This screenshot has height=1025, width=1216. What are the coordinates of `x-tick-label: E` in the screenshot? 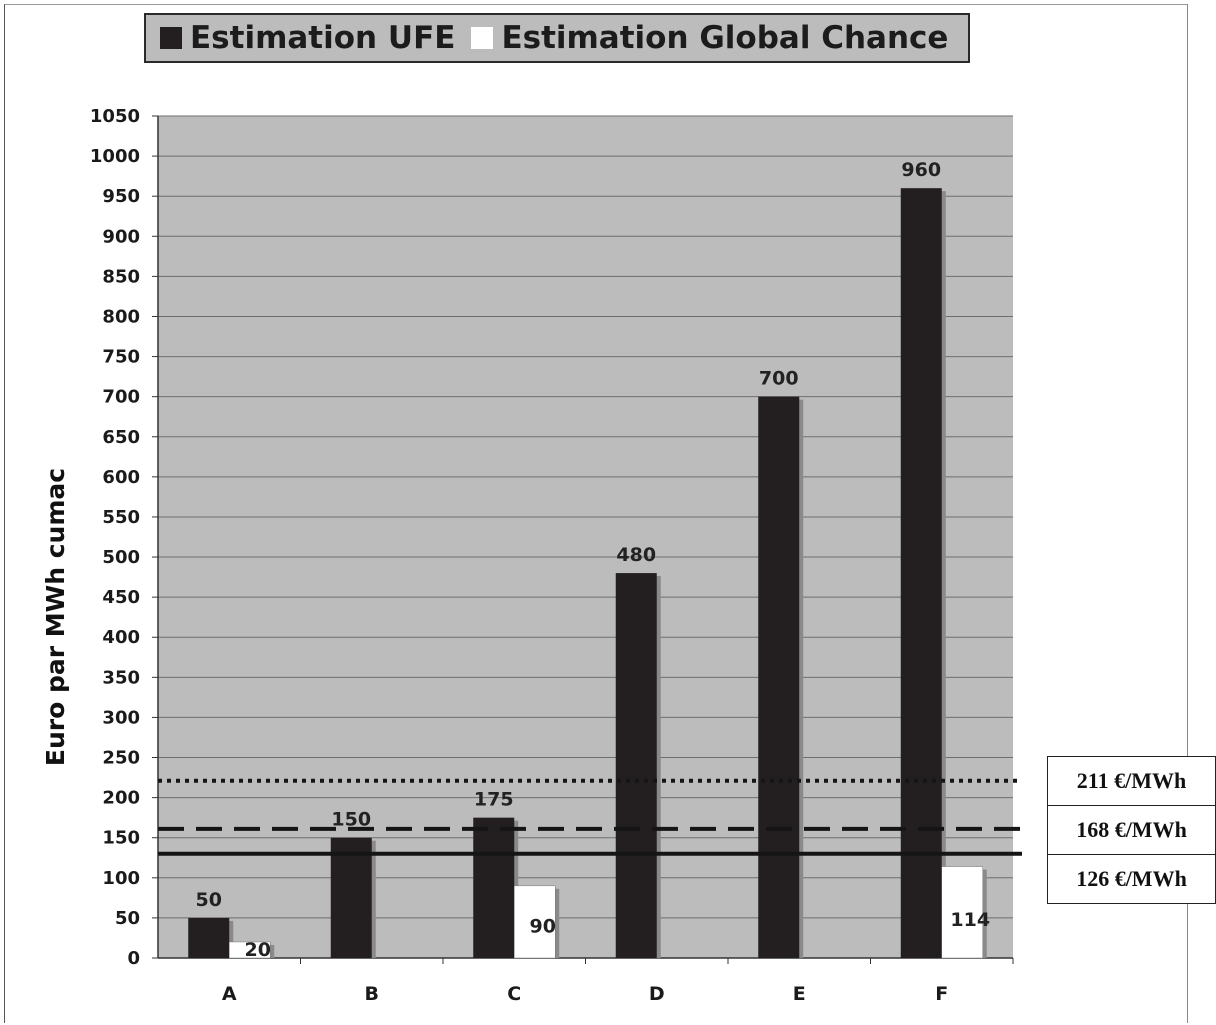 It's located at (799, 994).